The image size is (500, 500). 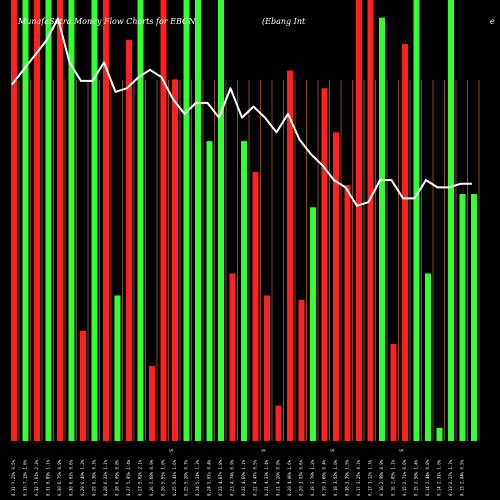 What do you see at coordinates (220, 477) in the screenshot?
I see `tick-label: 0.23 4.87% 1.8%` at bounding box center [220, 477].